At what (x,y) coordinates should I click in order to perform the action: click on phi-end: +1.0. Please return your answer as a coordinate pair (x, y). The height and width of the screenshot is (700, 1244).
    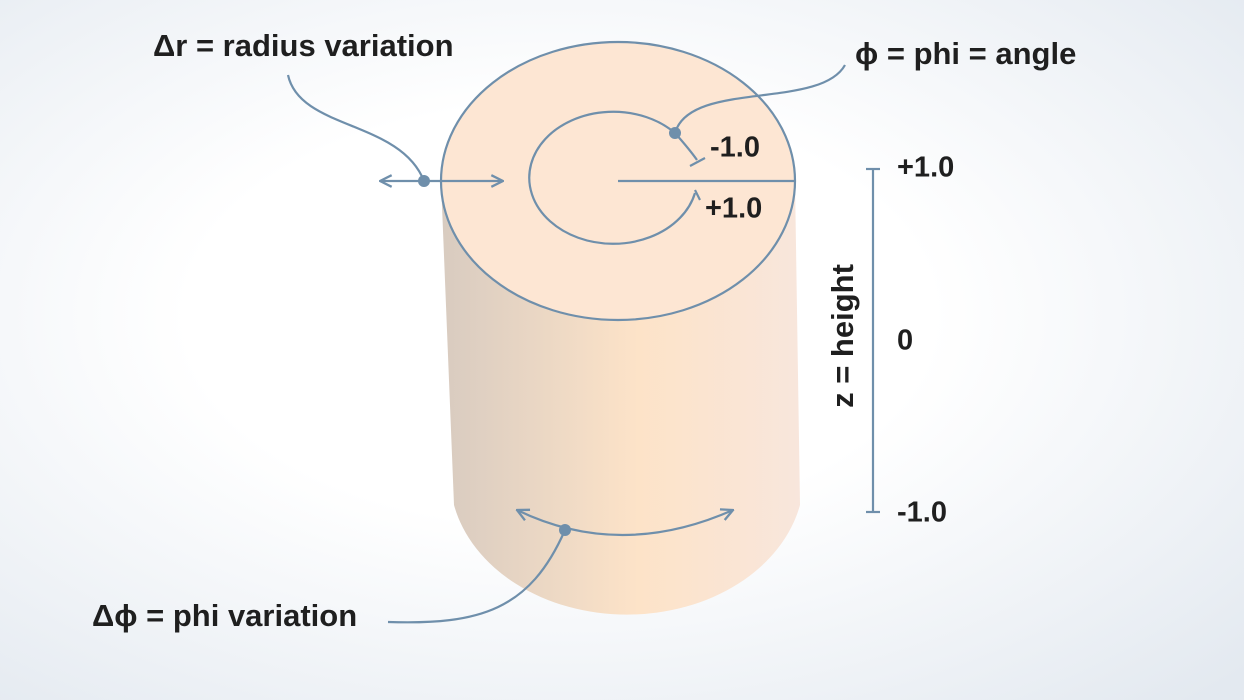
    Looking at the image, I should click on (733, 209).